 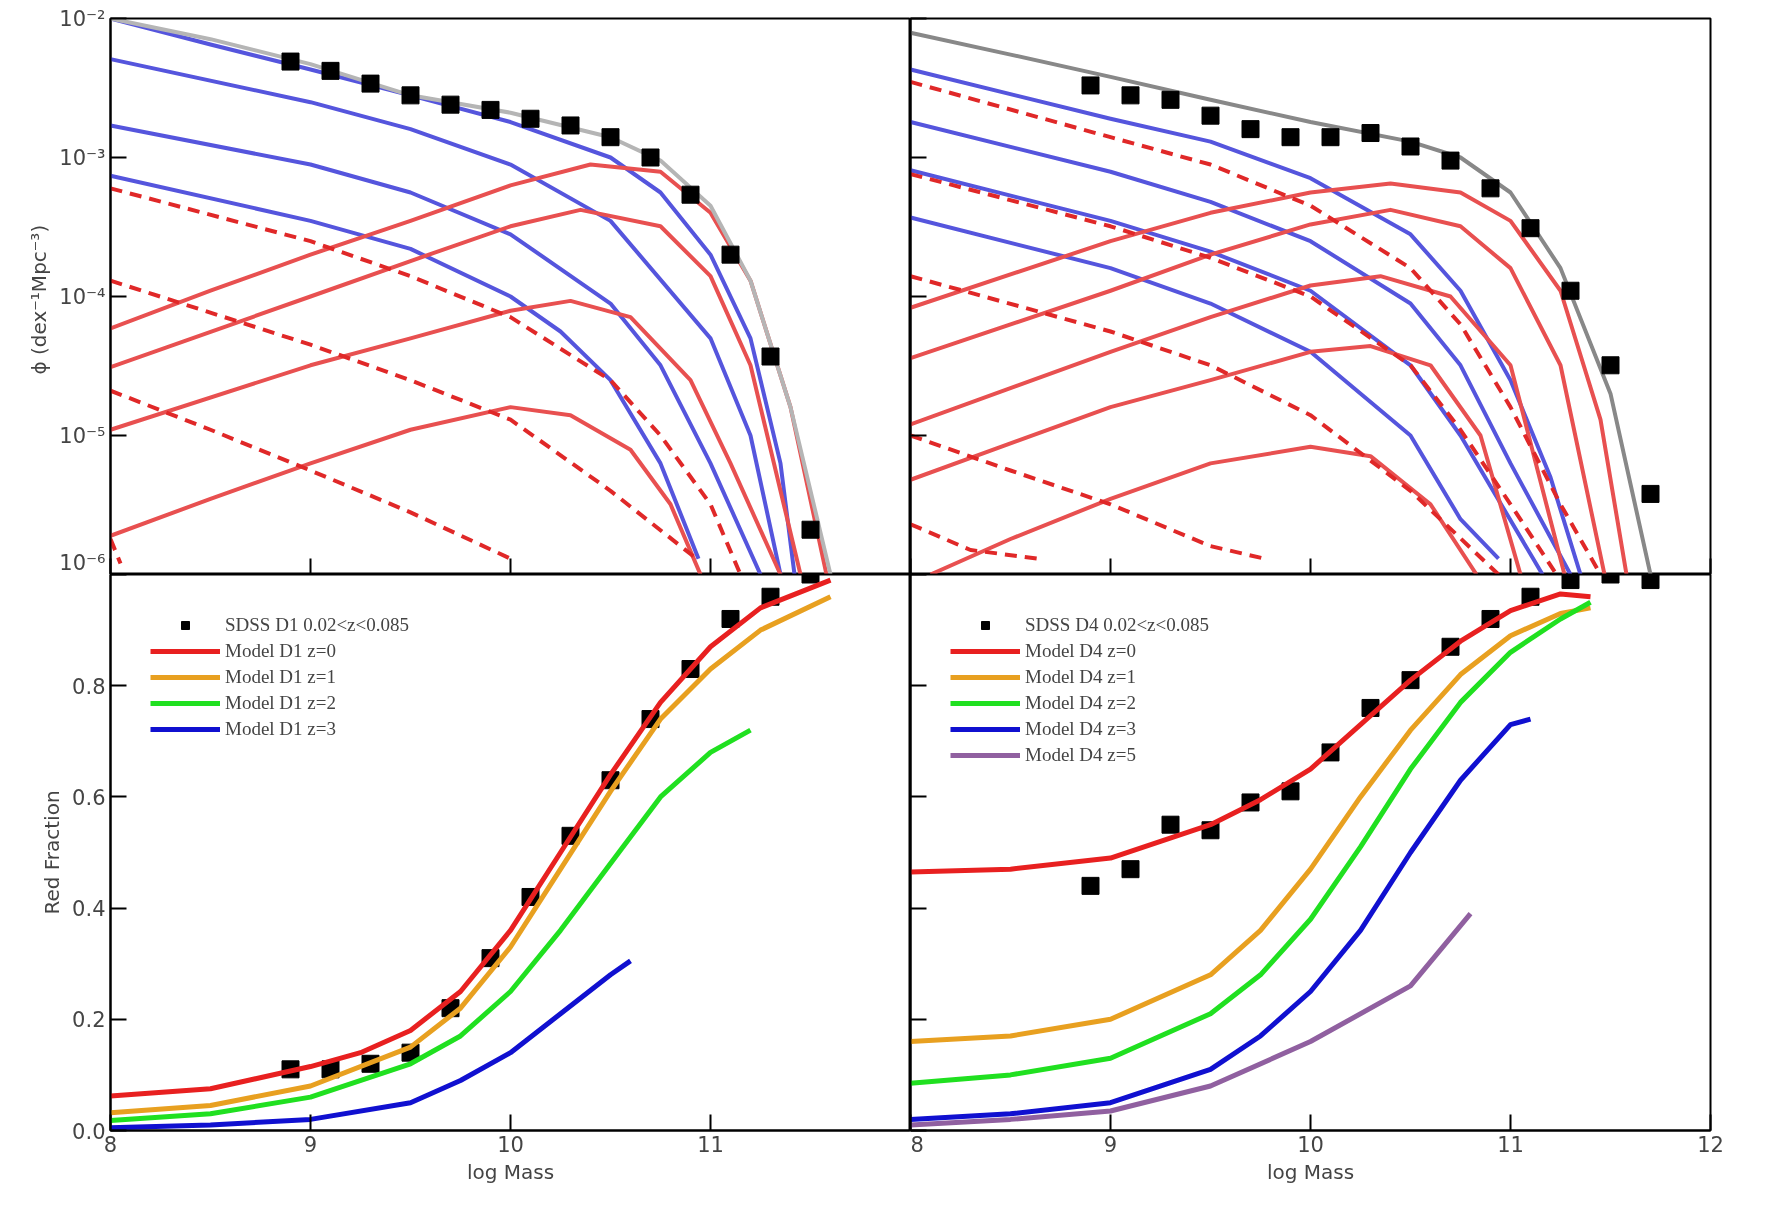 What do you see at coordinates (89, 686) in the screenshot?
I see `y-tick-label: 0.8` at bounding box center [89, 686].